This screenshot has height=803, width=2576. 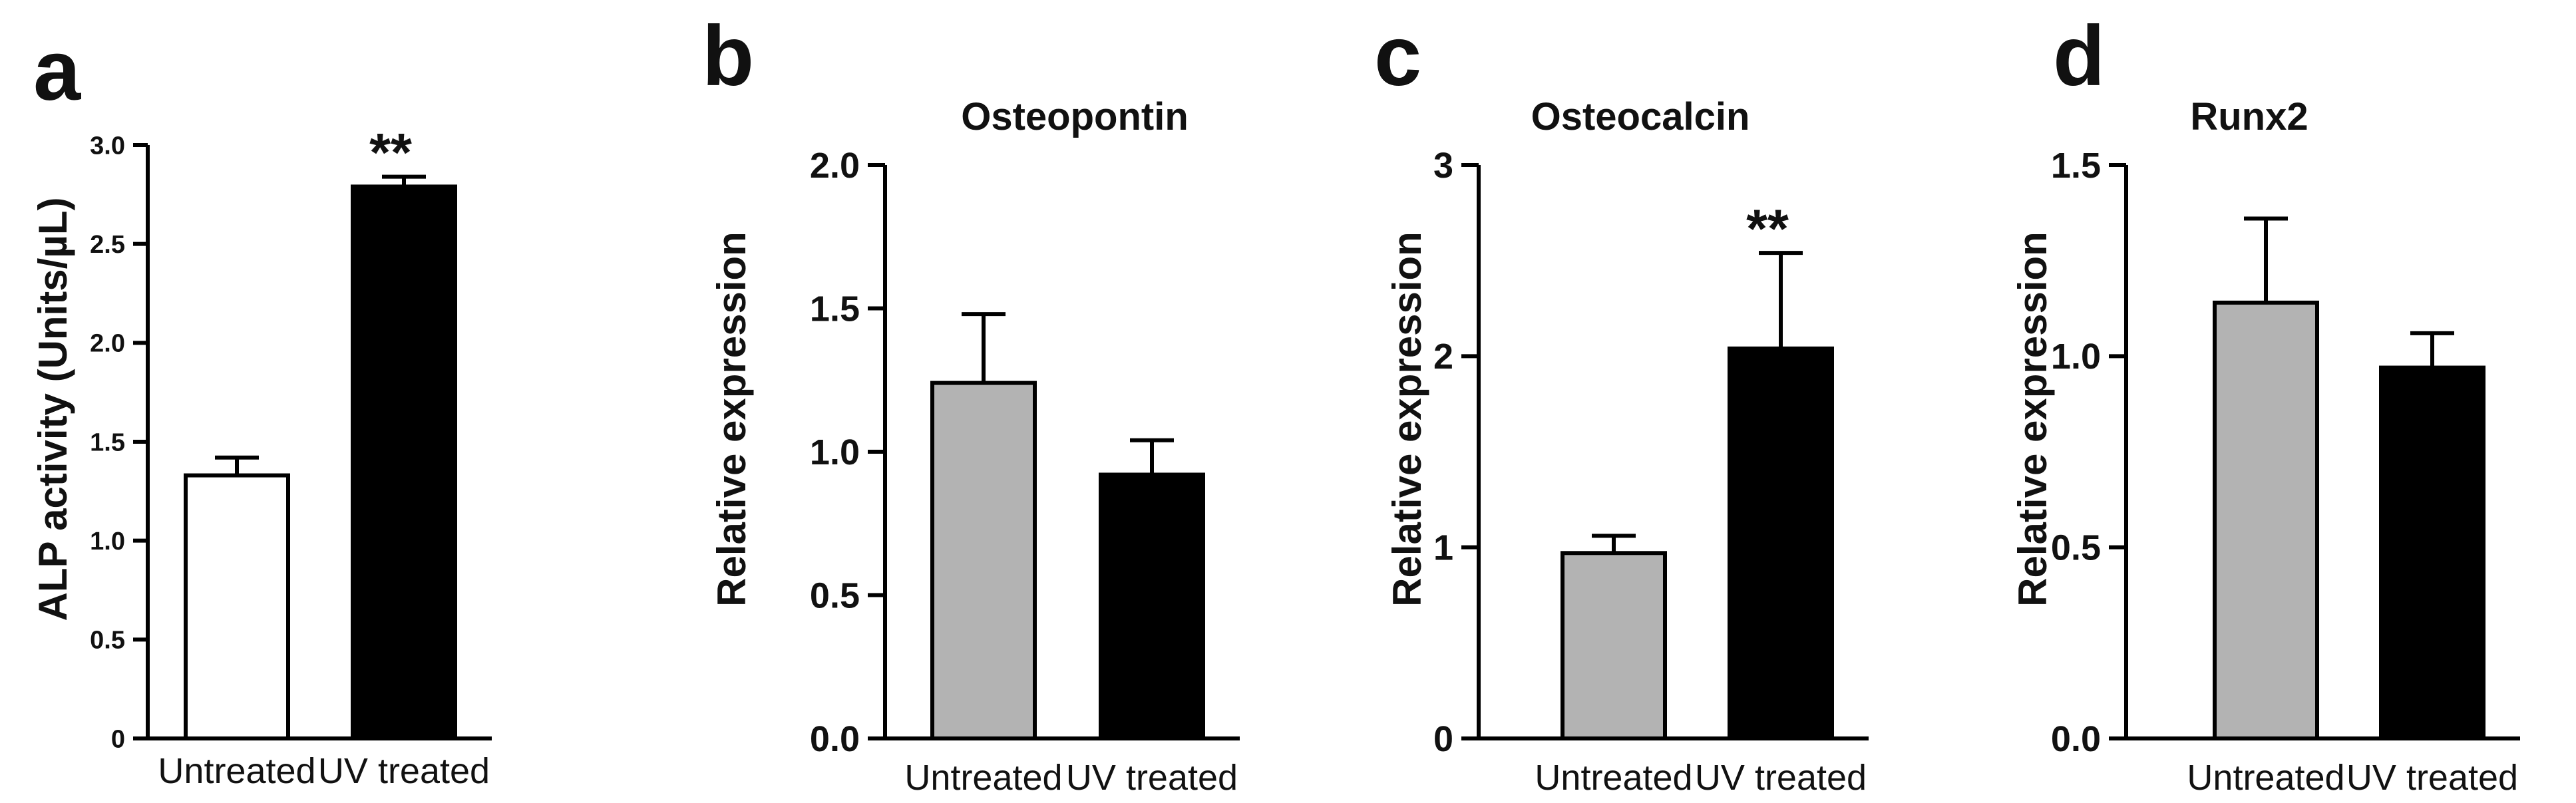 What do you see at coordinates (1407, 419) in the screenshot?
I see `panel-c-y-axis-label: Relative expression` at bounding box center [1407, 419].